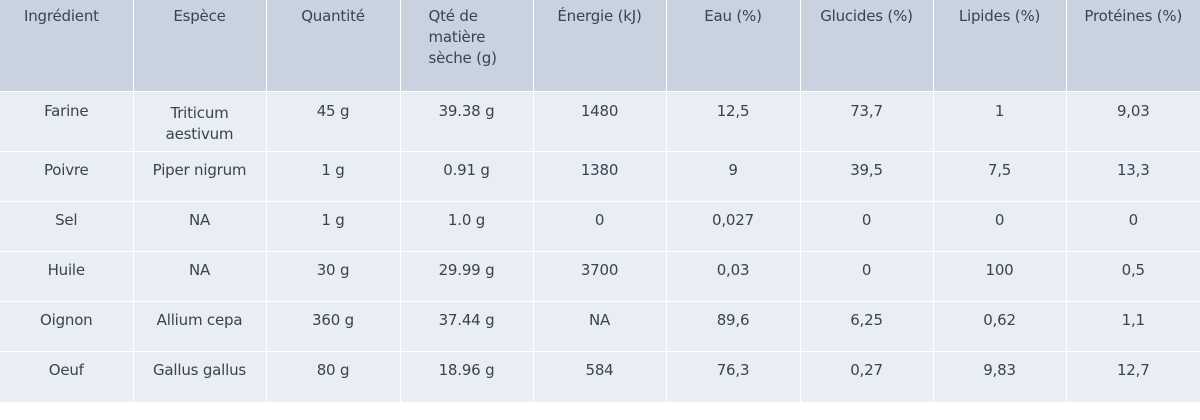  I want to click on cell-energy: 1480, so click(600, 121).